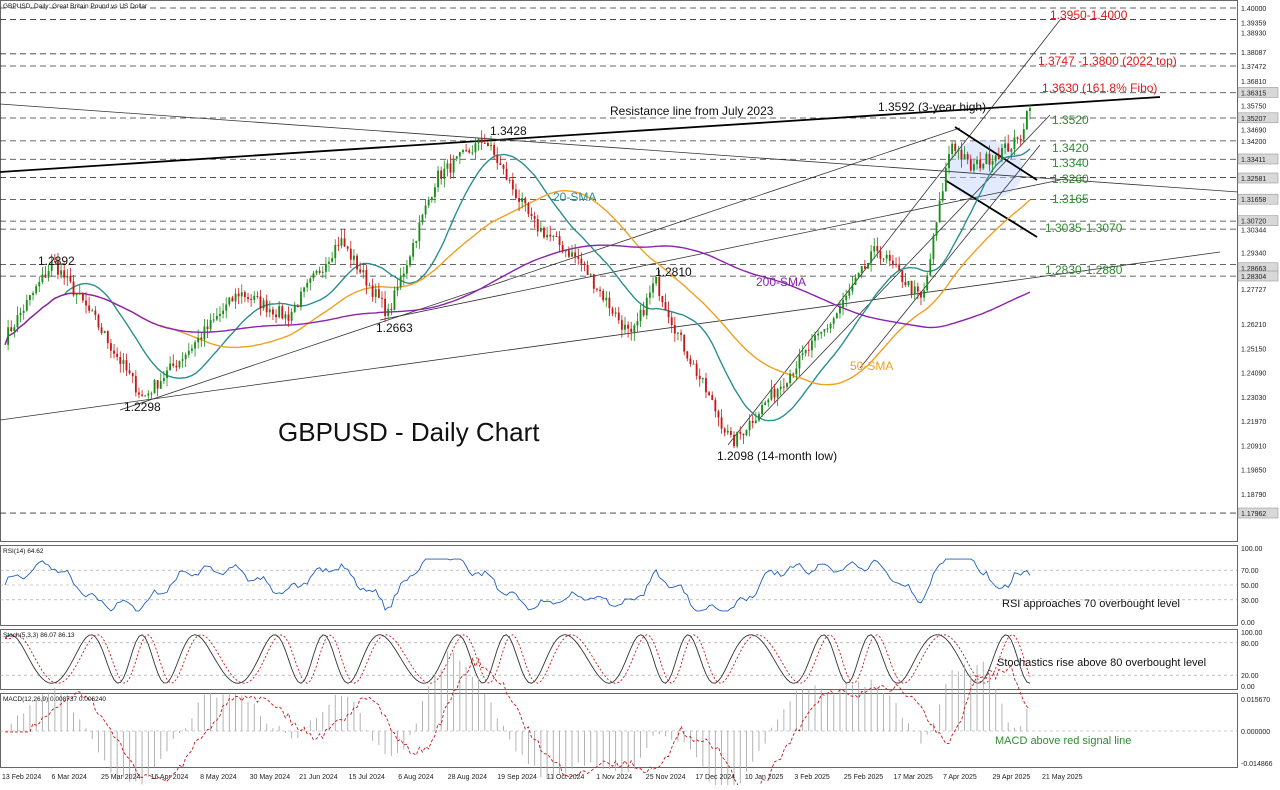  What do you see at coordinates (1253, 230) in the screenshot?
I see `price-axis-label: 1.30344` at bounding box center [1253, 230].